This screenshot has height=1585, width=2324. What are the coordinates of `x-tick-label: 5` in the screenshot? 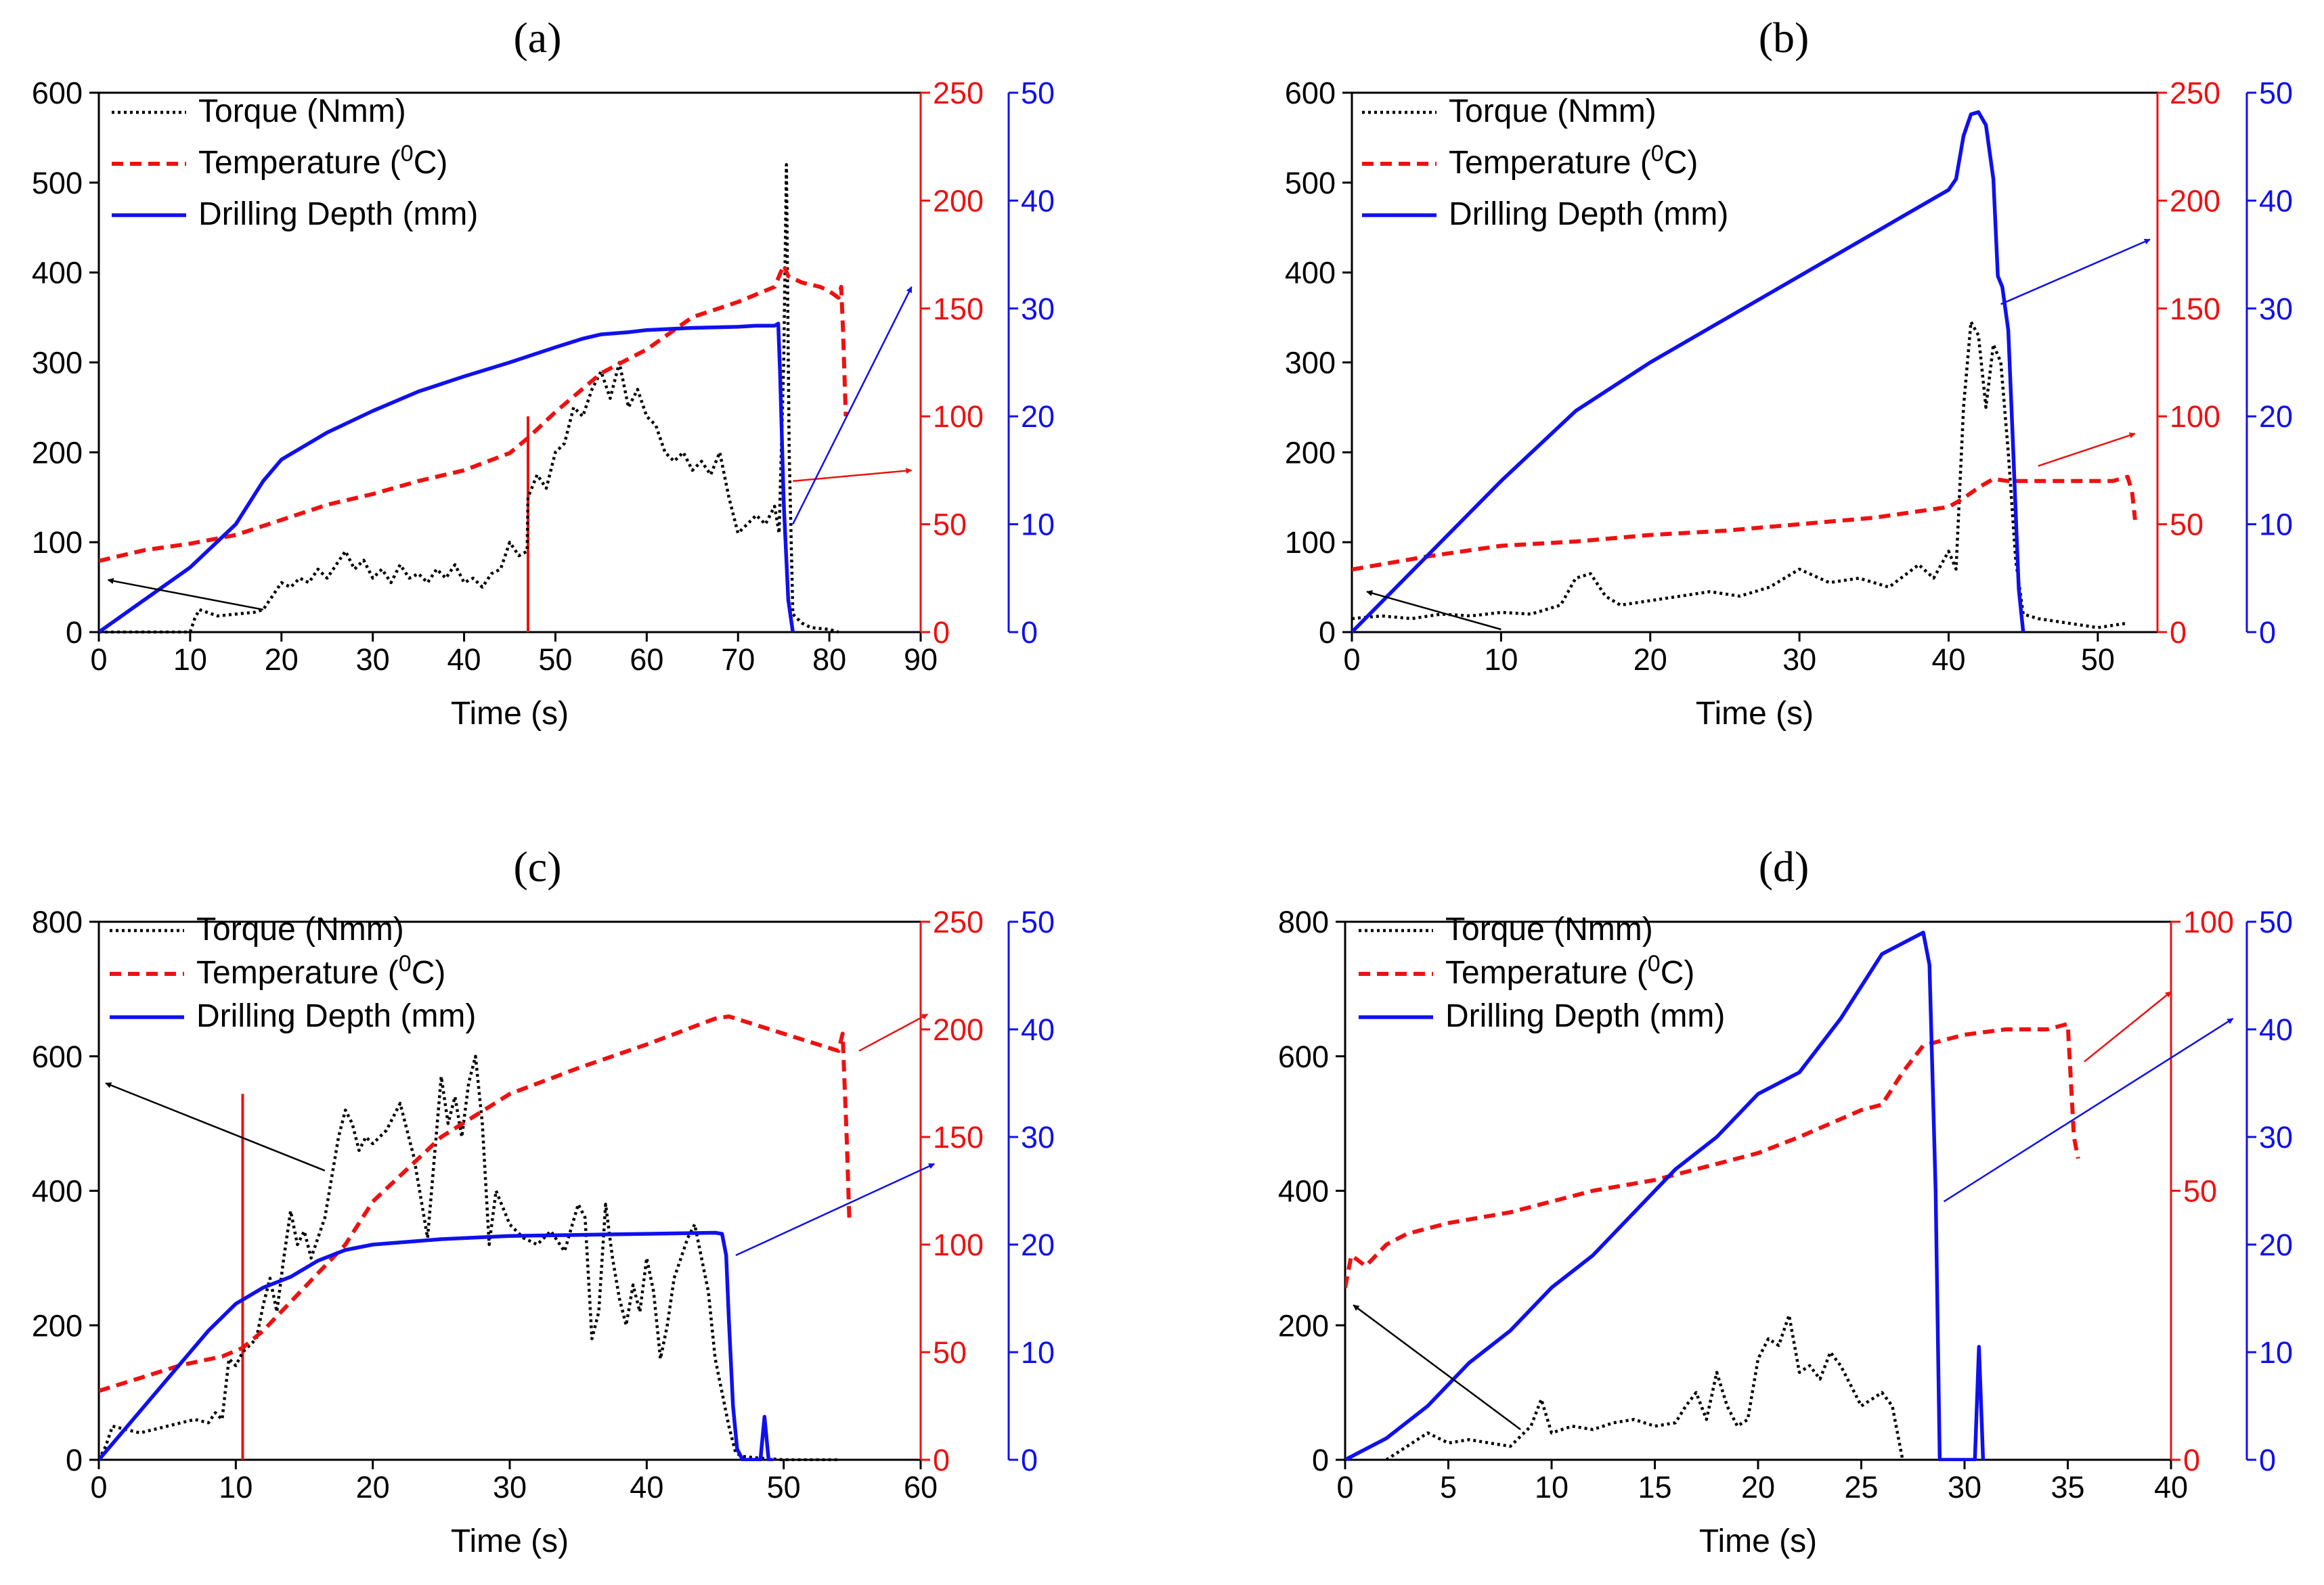 It's located at (1448, 1487).